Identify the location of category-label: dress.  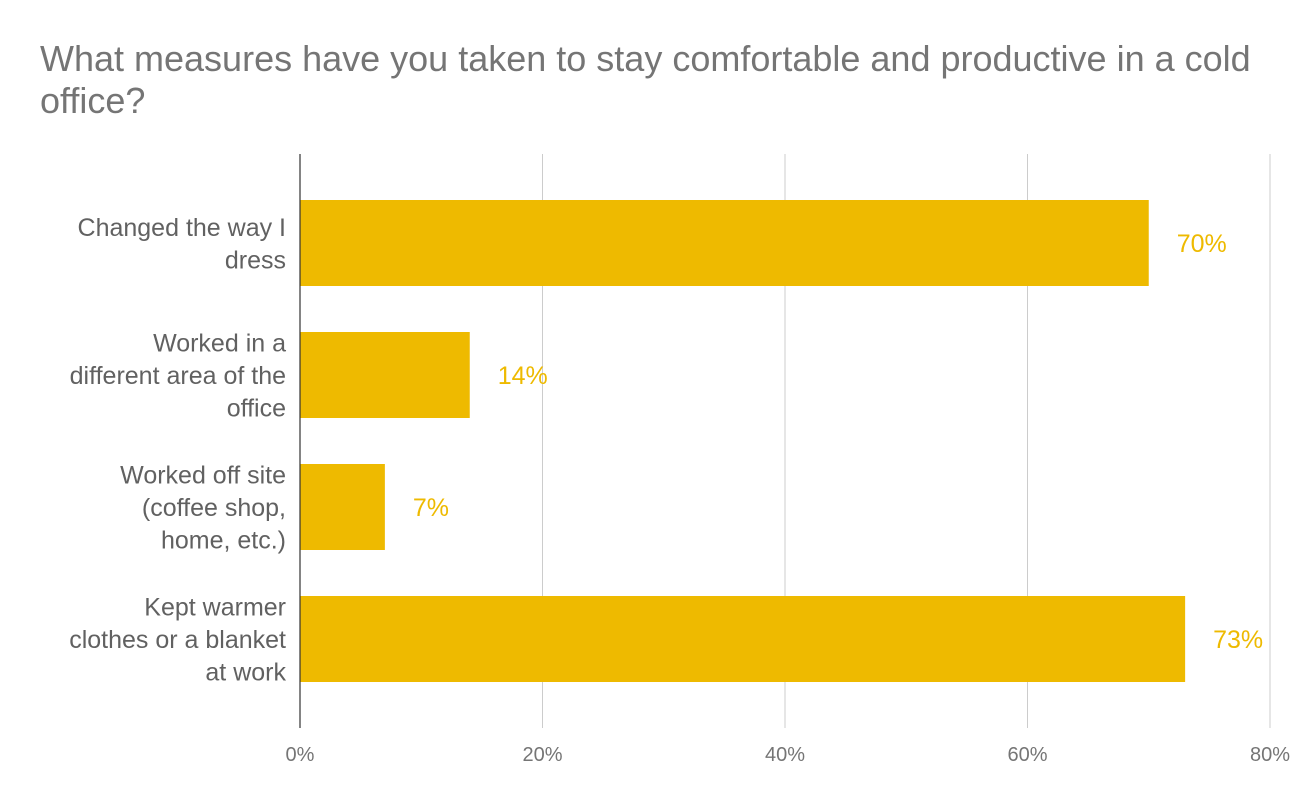
(255, 260).